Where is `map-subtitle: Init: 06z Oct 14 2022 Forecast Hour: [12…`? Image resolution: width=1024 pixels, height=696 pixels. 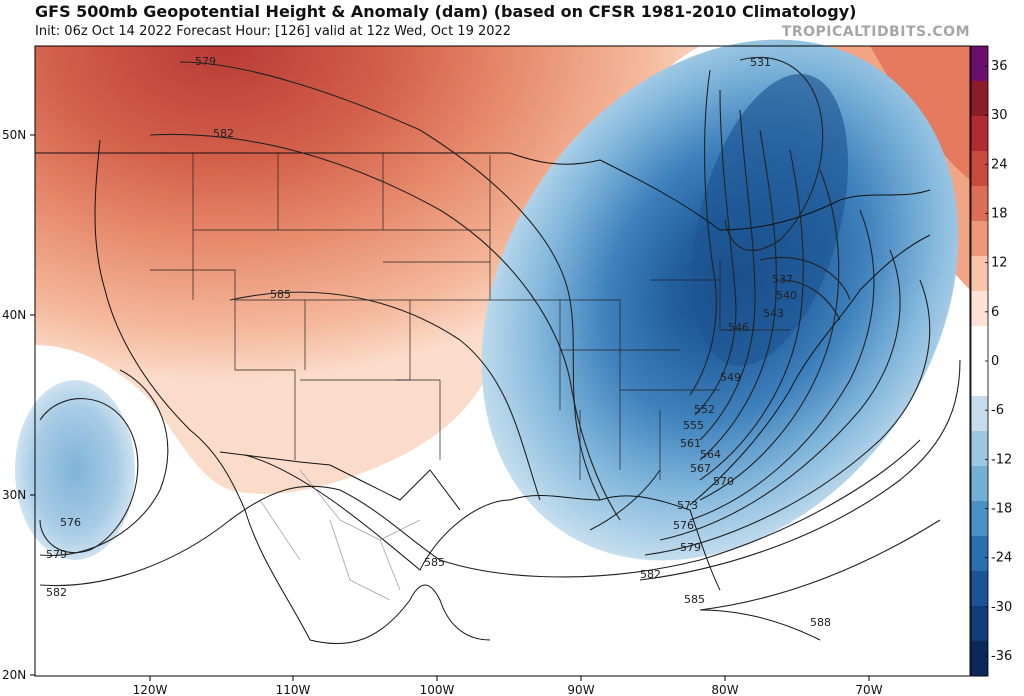
map-subtitle: Init: 06z Oct 14 2022 Forecast Hour: [12… is located at coordinates (273, 31).